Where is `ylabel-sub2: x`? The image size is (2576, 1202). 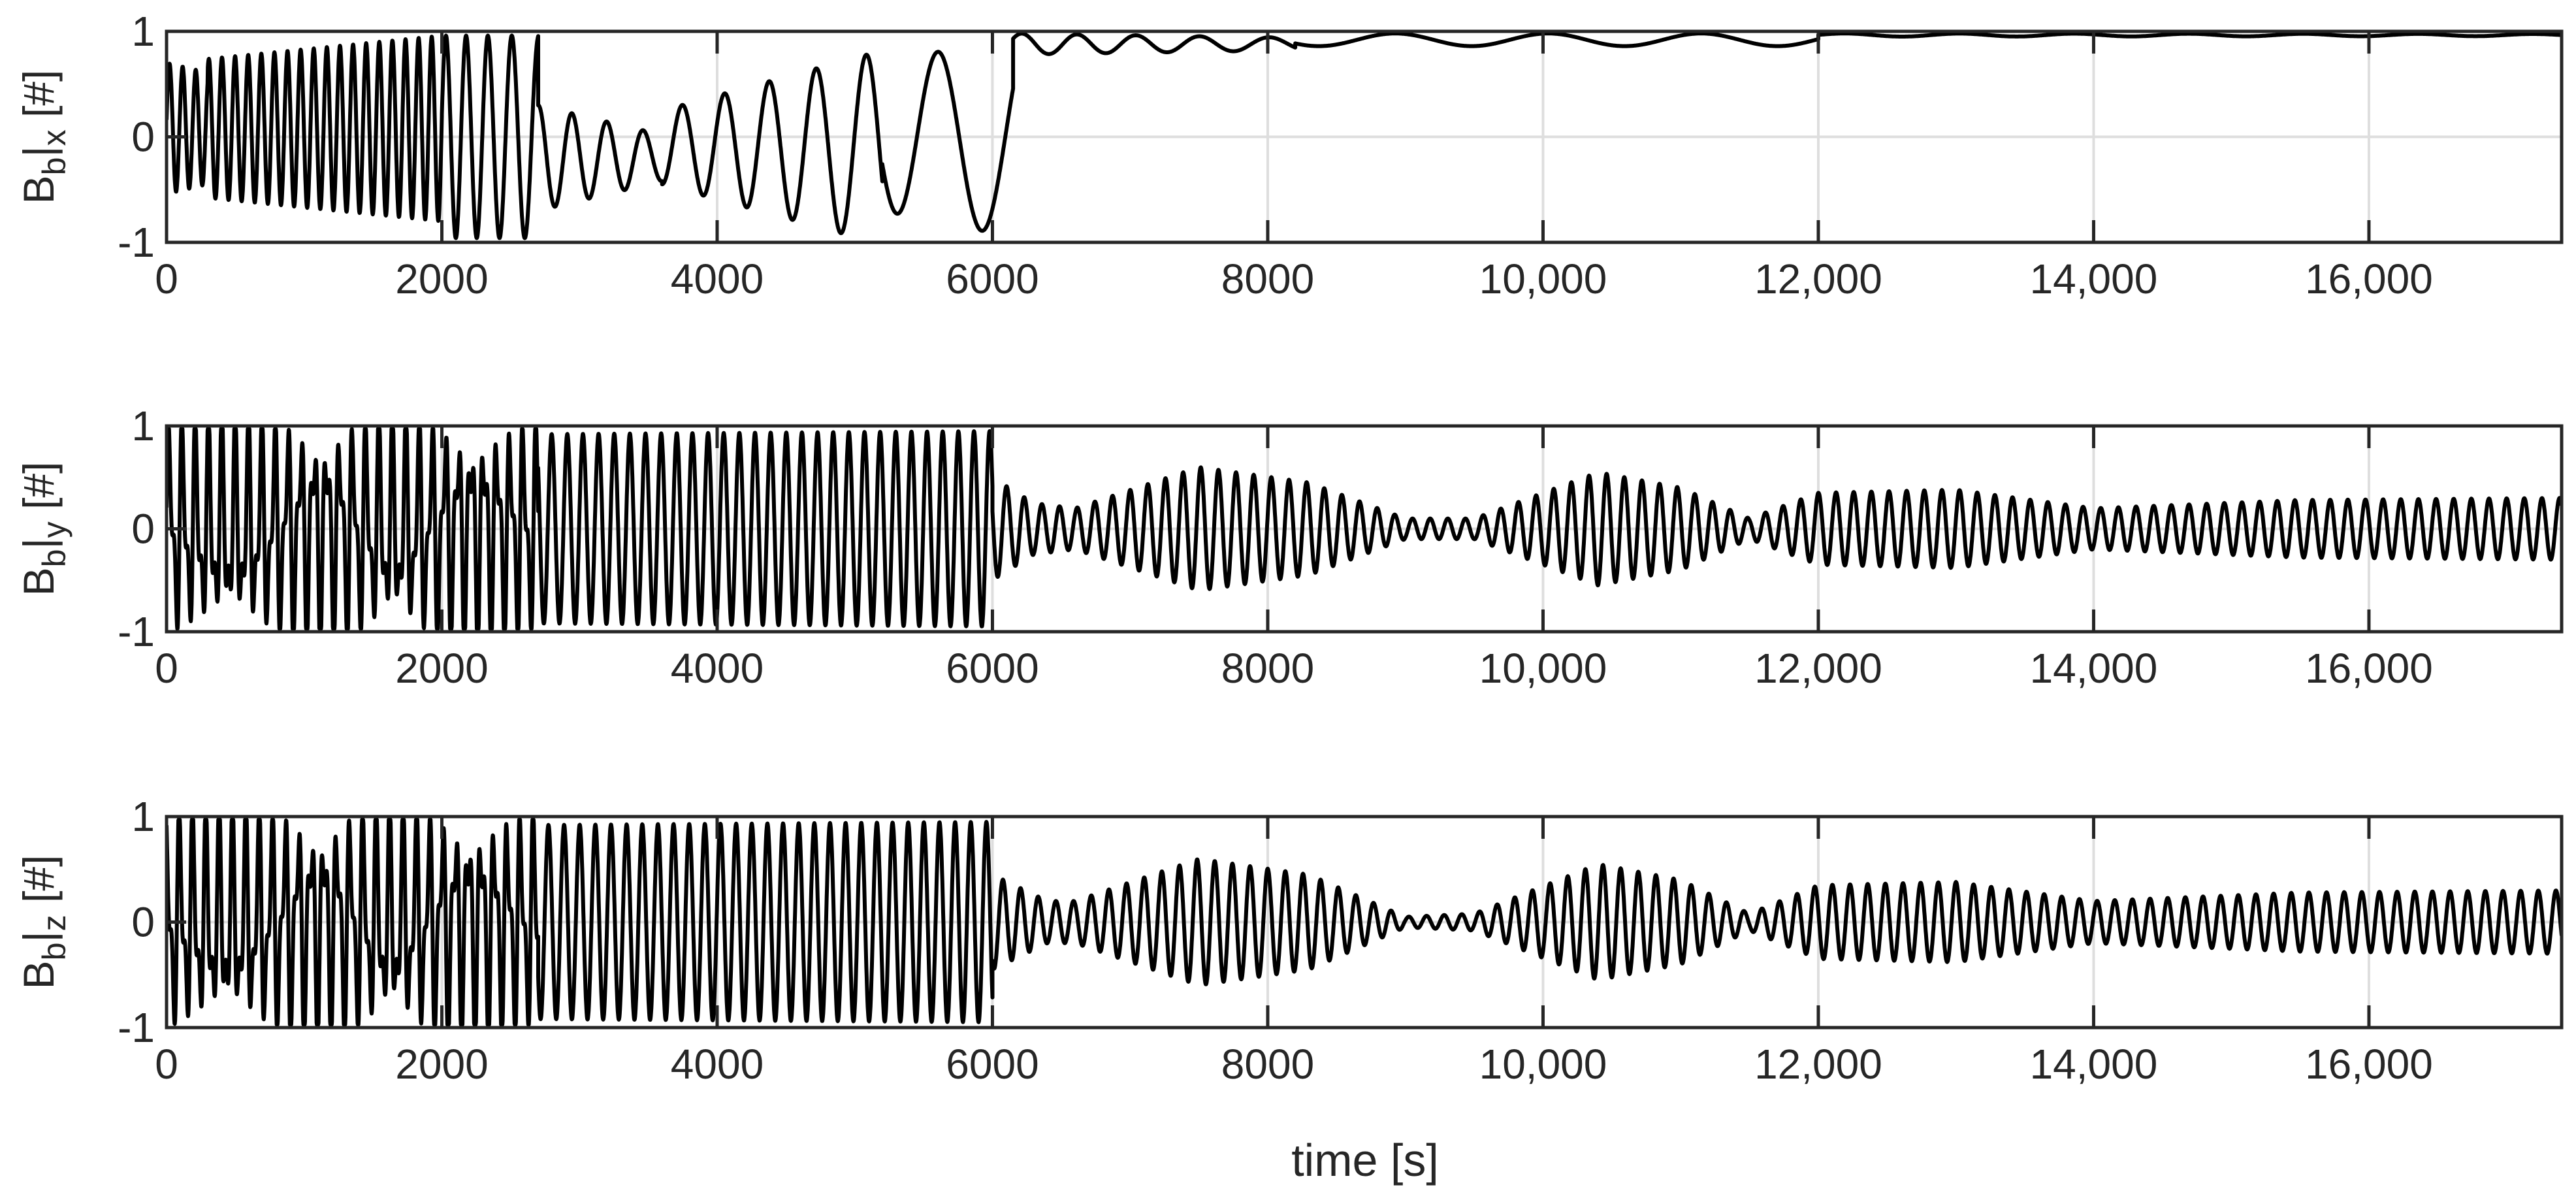
ylabel-sub2: x is located at coordinates (54, 137).